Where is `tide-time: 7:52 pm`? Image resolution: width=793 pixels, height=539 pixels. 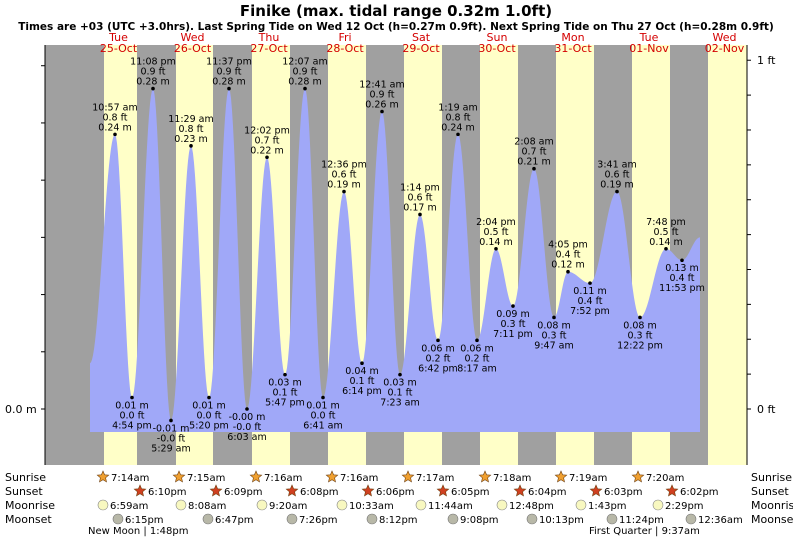
tide-time: 7:52 pm is located at coordinates (590, 311).